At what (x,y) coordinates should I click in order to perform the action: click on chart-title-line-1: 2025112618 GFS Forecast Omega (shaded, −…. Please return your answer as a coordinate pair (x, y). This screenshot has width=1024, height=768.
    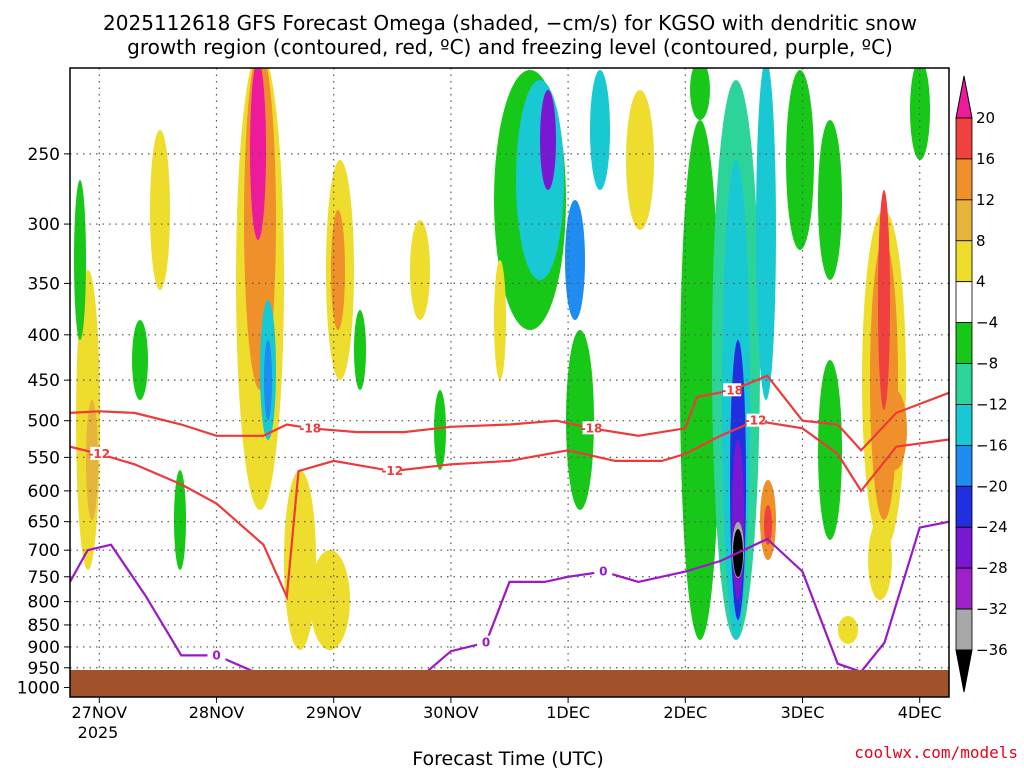
    Looking at the image, I should click on (510, 23).